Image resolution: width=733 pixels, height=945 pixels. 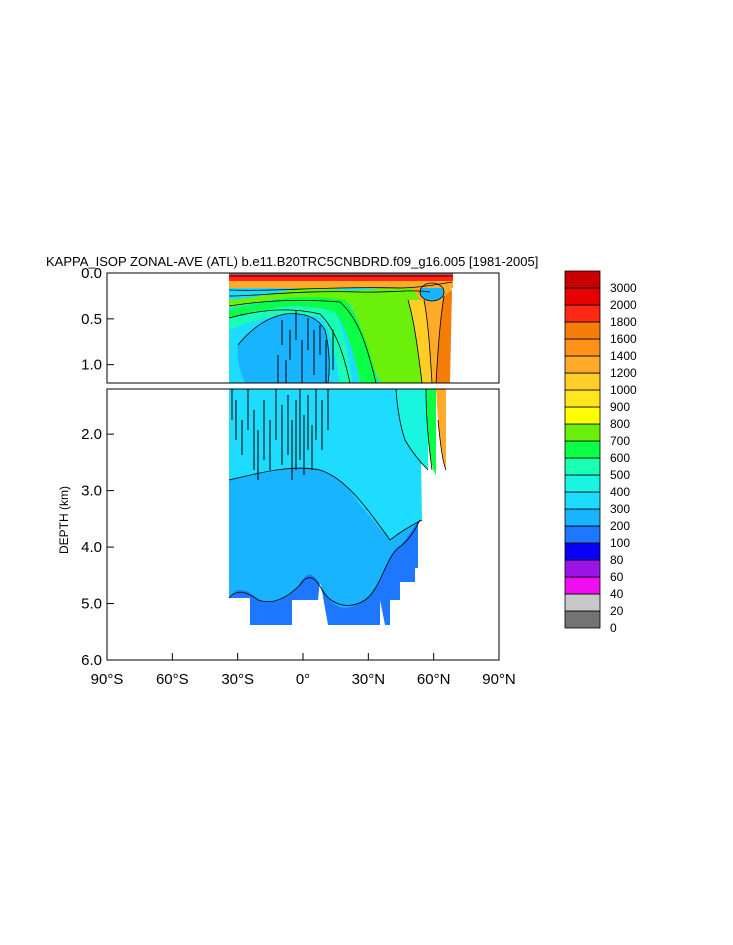 I want to click on colorbar-label: 700, so click(x=620, y=441).